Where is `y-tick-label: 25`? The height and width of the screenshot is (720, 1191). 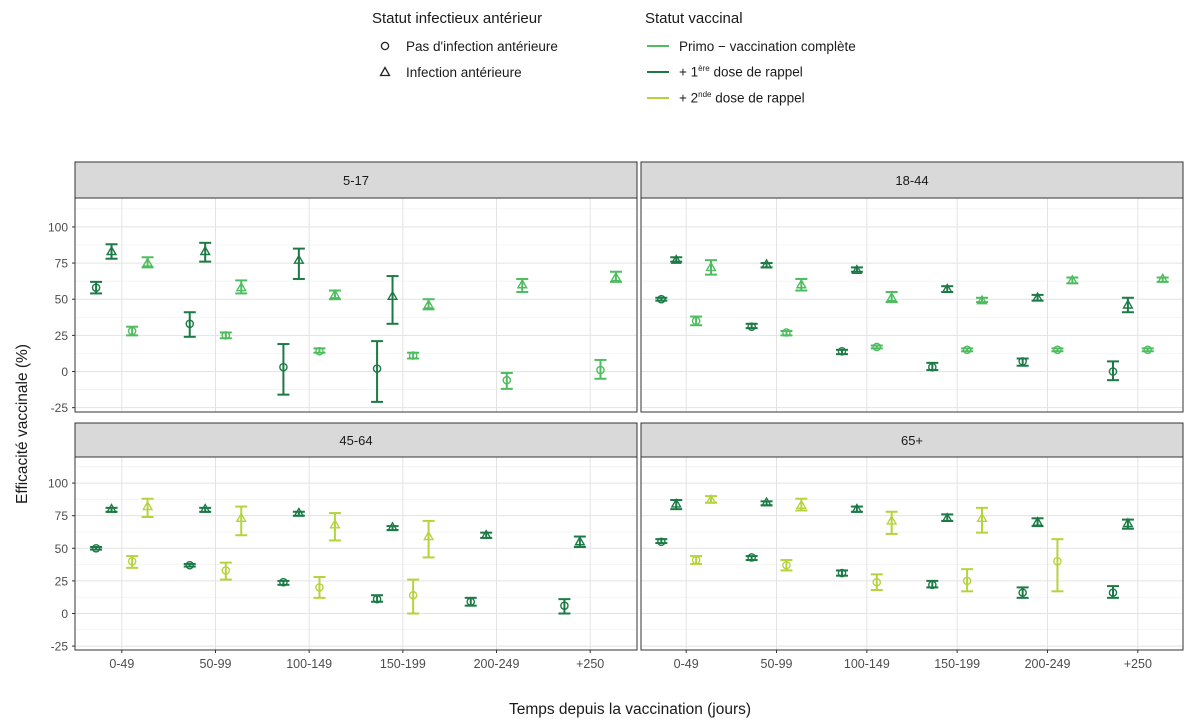 y-tick-label: 25 is located at coordinates (62, 581).